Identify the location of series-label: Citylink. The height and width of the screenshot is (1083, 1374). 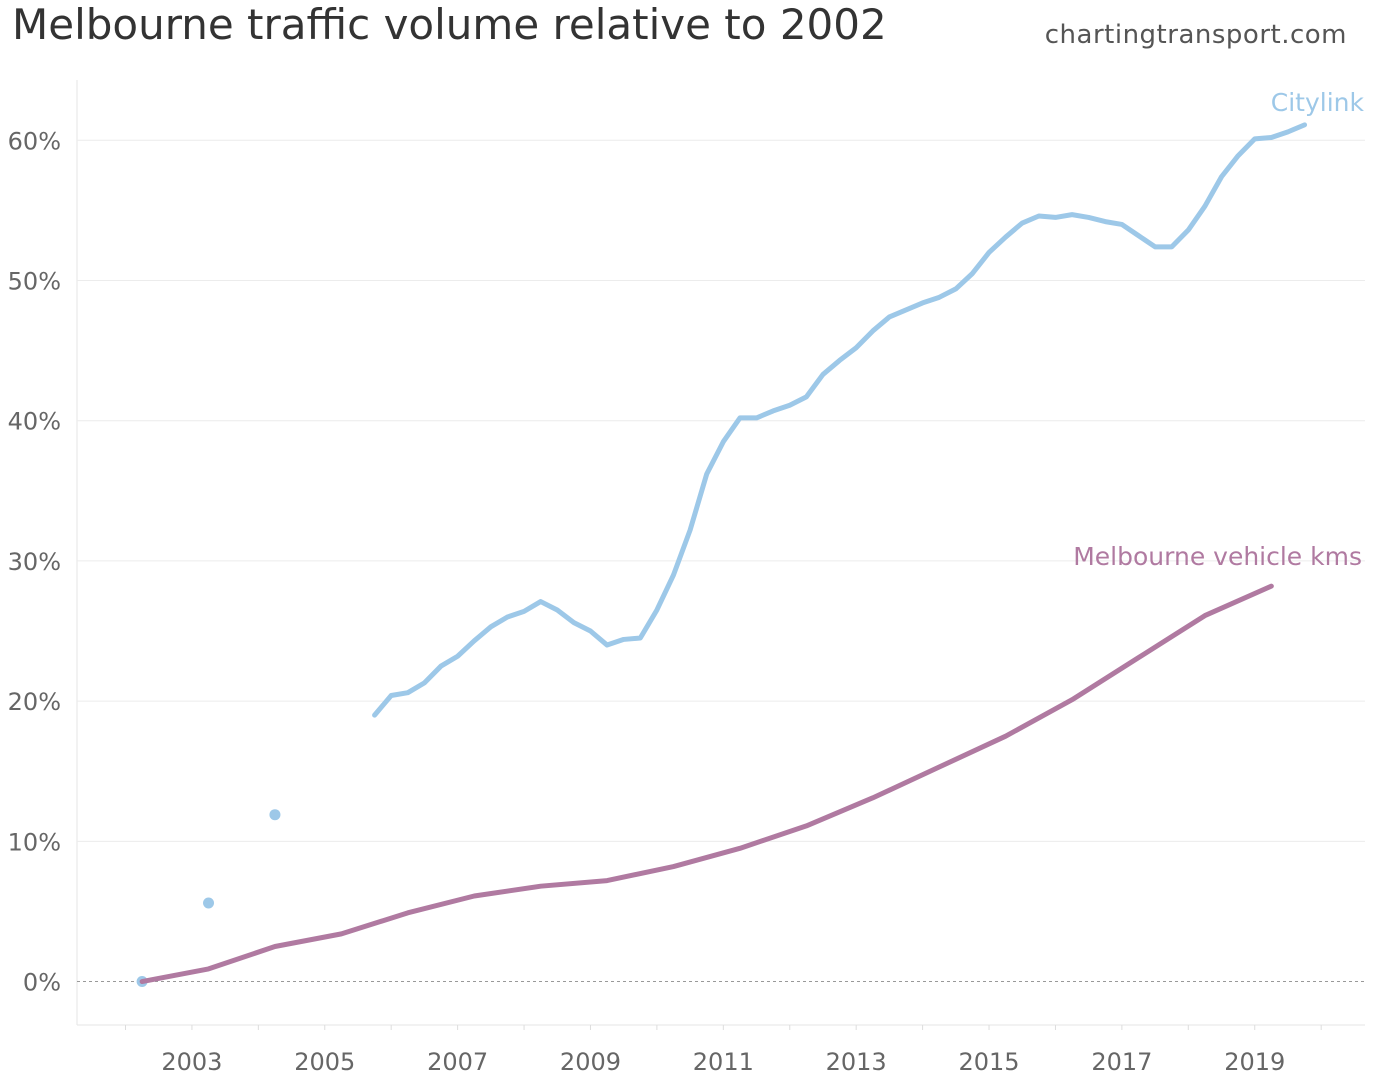
(1318, 102).